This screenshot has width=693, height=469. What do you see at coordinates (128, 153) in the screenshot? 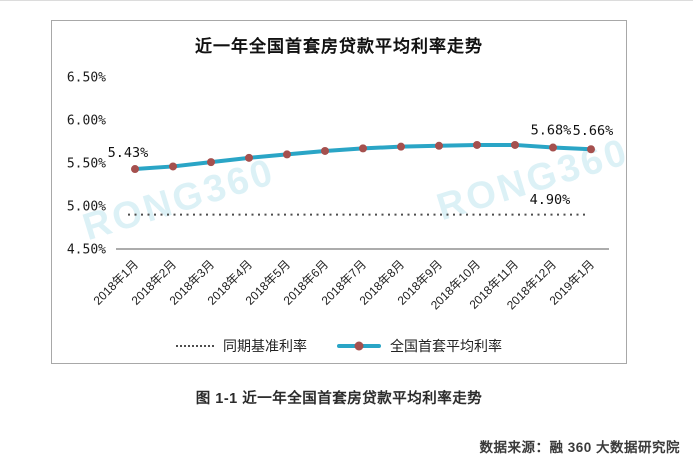
I see `point-value-label: 5.43%` at bounding box center [128, 153].